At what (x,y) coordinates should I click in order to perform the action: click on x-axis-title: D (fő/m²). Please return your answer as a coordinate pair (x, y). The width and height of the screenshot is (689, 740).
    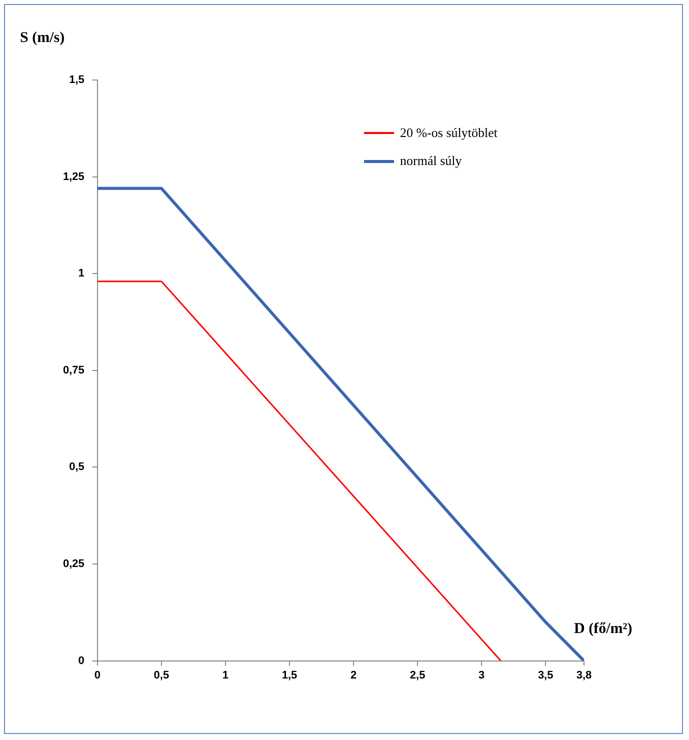
    Looking at the image, I should click on (603, 629).